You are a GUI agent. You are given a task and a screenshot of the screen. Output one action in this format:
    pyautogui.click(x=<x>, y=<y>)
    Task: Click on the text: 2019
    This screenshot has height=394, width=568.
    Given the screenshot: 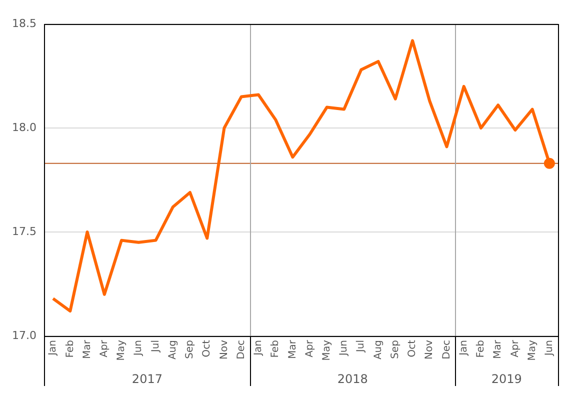 What is the action you would take?
    pyautogui.click(x=506, y=379)
    